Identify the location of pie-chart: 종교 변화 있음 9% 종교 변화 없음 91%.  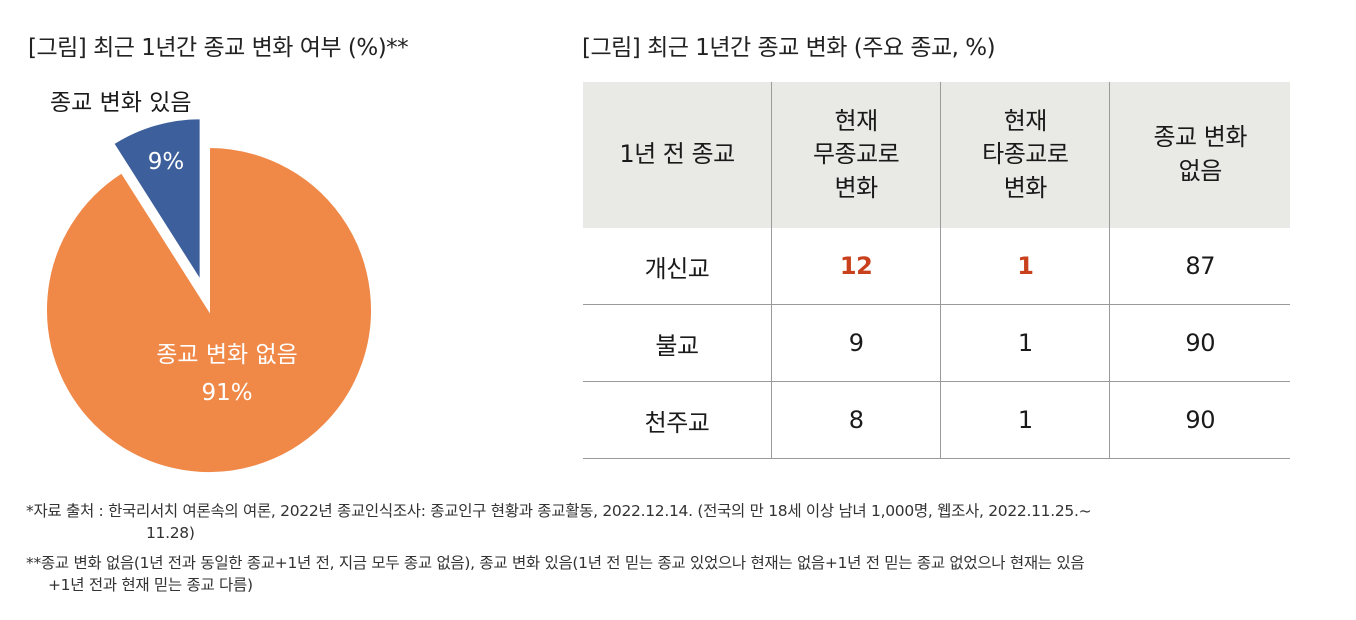
(209, 282).